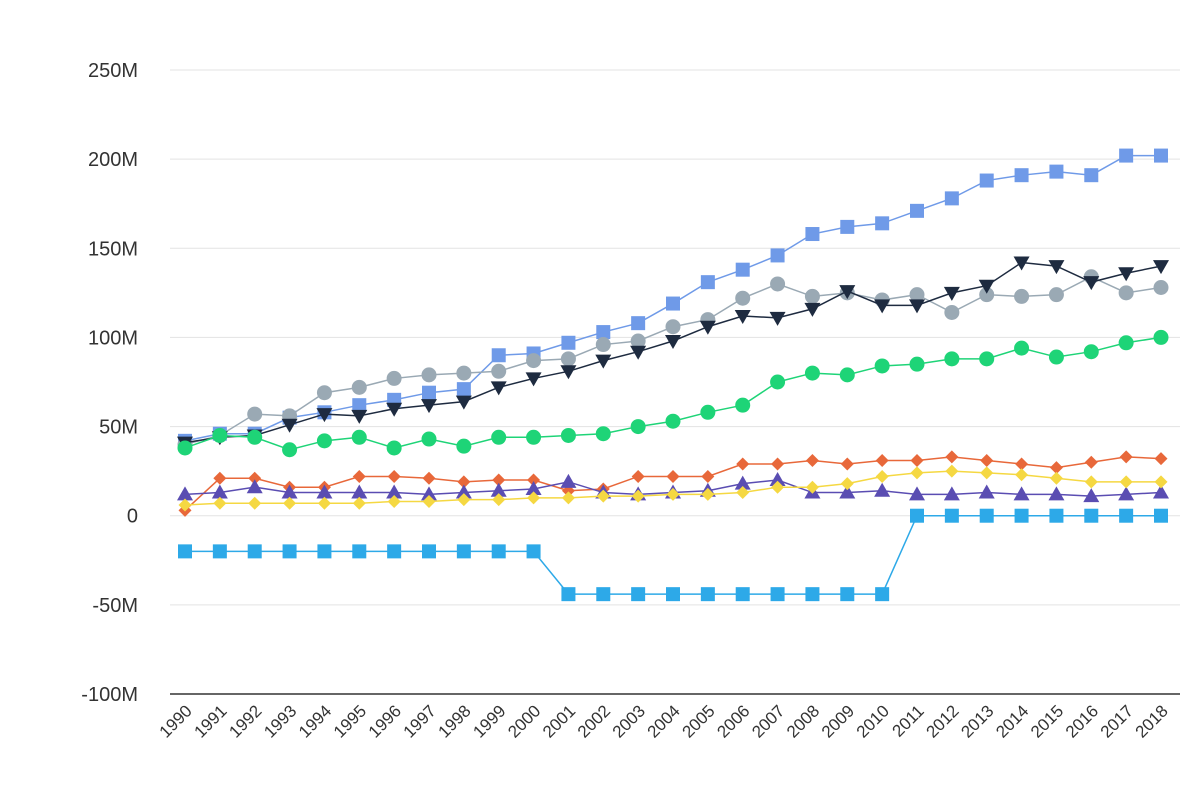  Describe the element at coordinates (943, 721) in the screenshot. I see `x-tick-label: 2012` at that location.